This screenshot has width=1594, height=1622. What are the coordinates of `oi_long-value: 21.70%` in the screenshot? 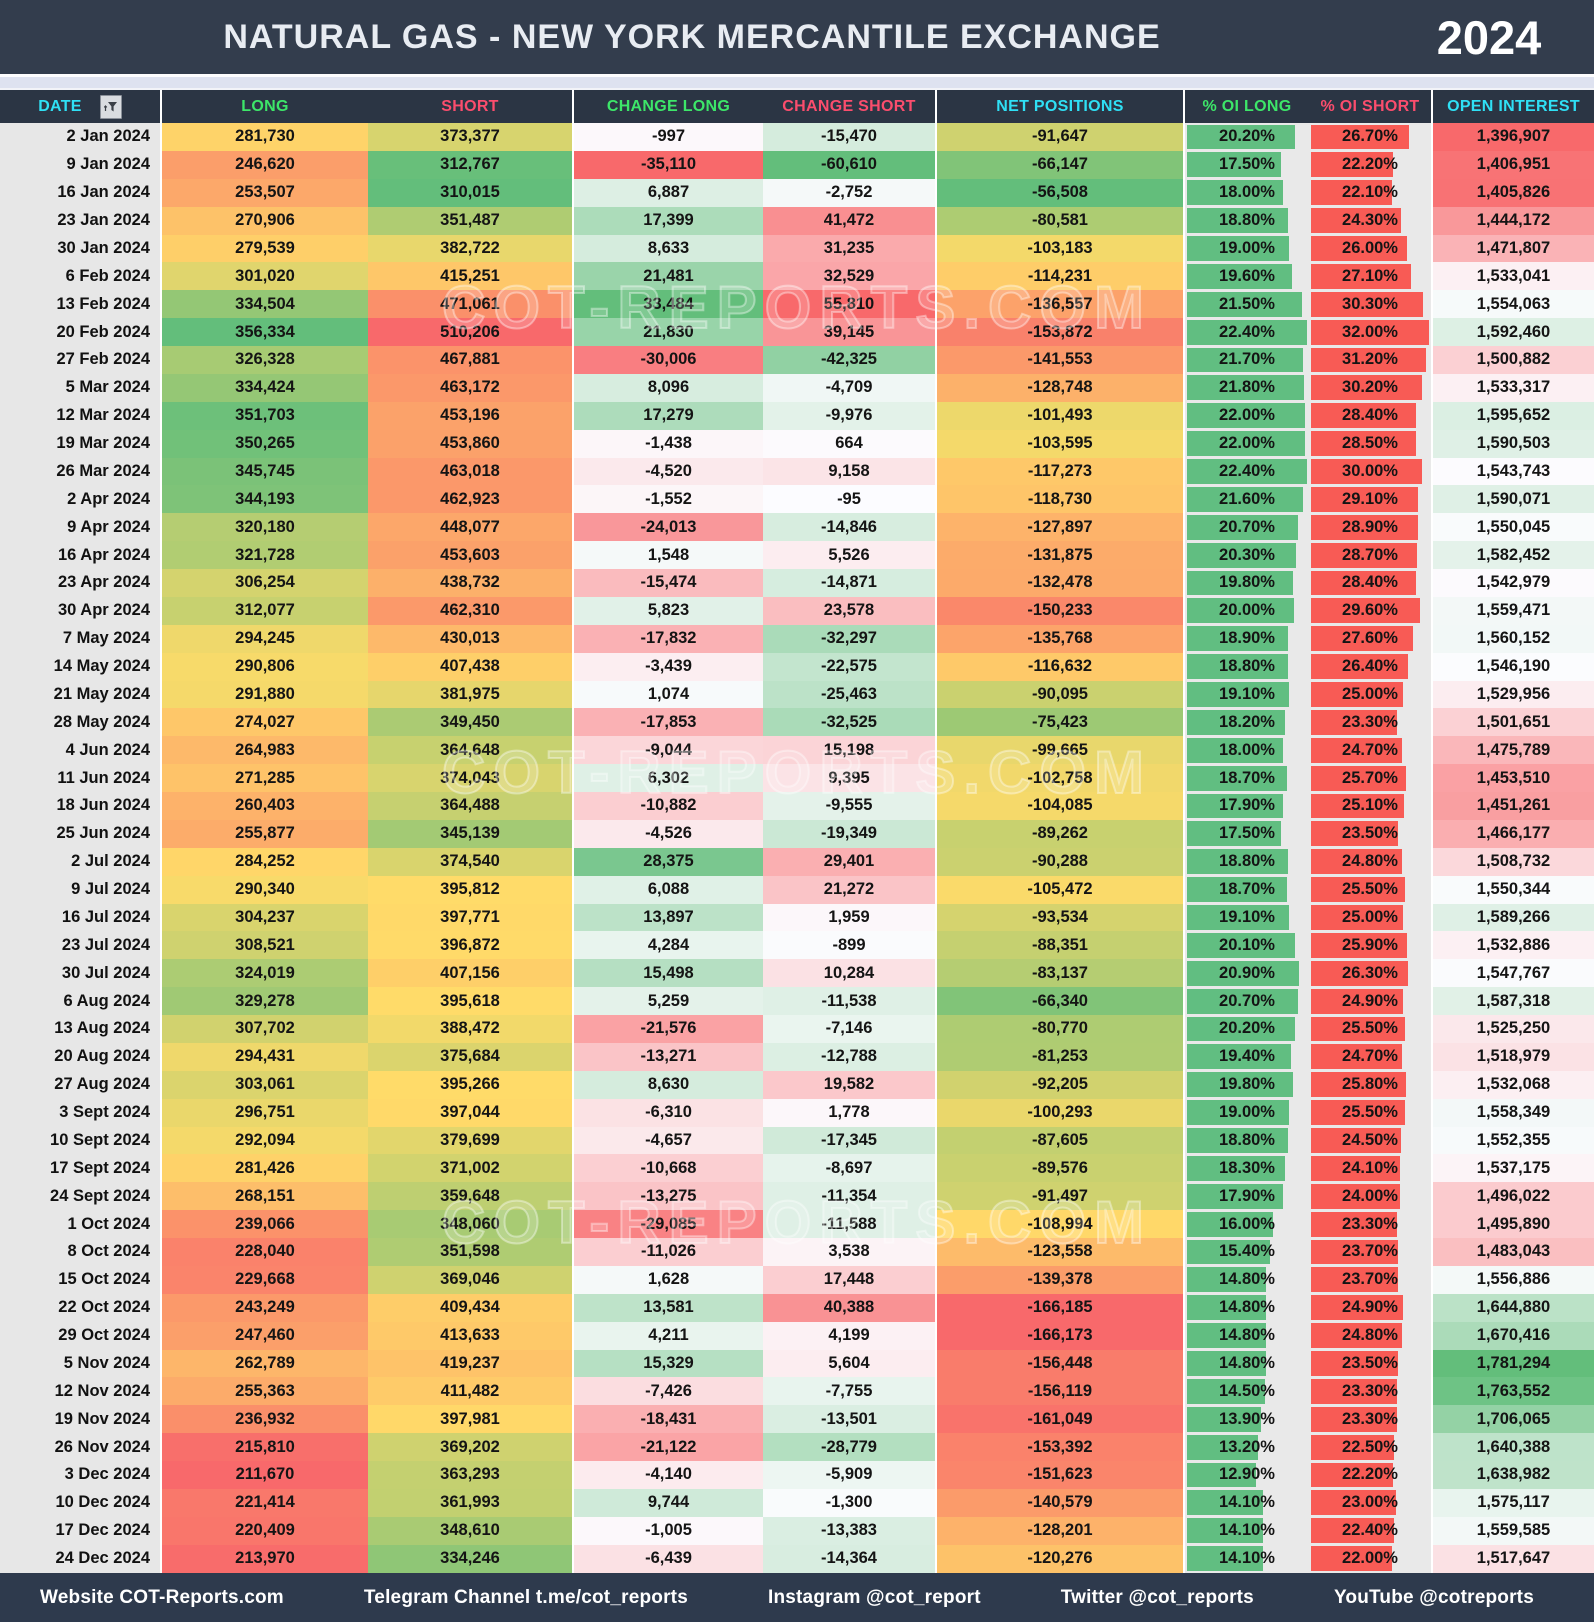 It's located at (1247, 359).